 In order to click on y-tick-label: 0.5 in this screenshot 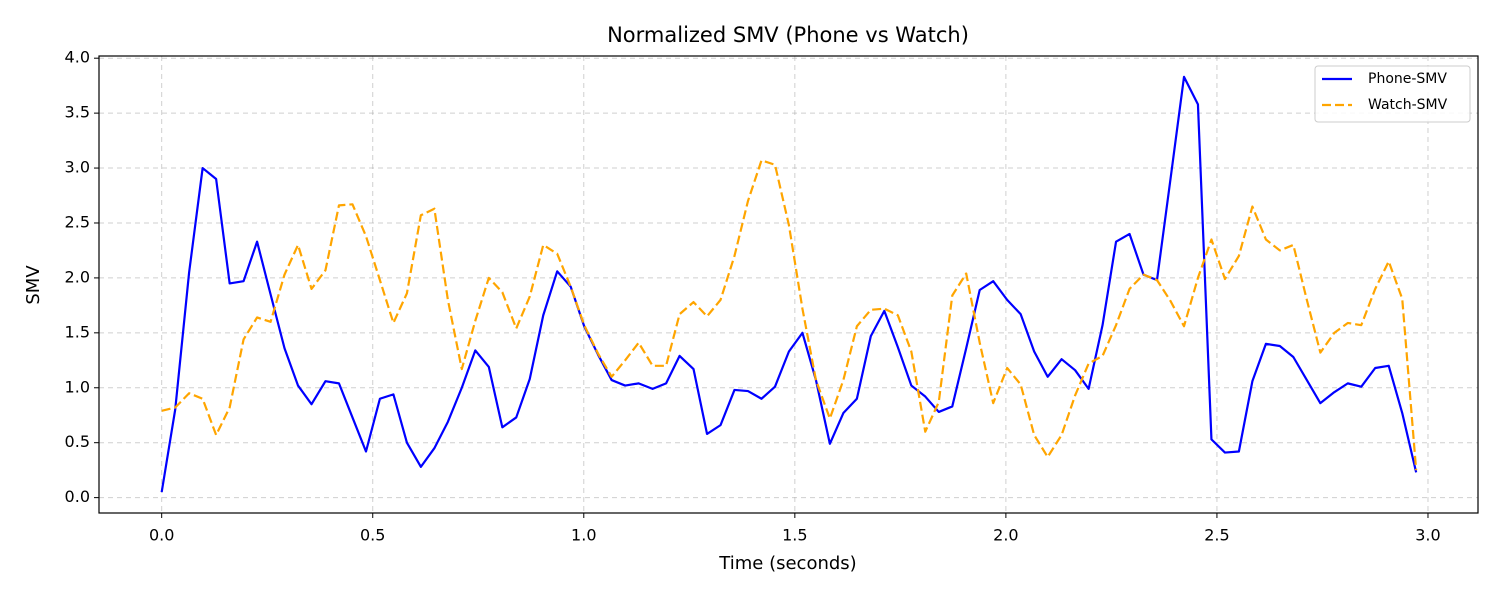, I will do `click(77, 441)`.